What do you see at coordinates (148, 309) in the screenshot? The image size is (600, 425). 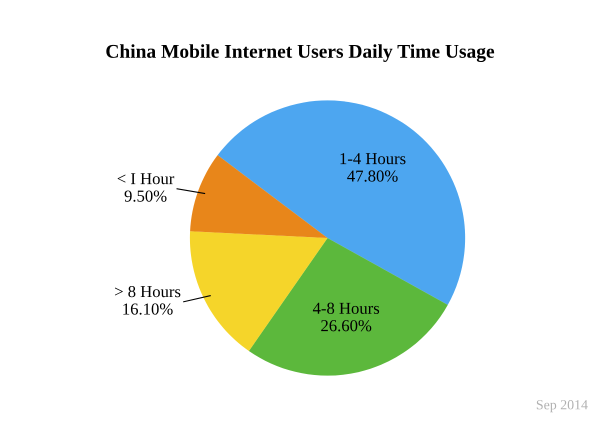 I see `data-label: 16.10%` at bounding box center [148, 309].